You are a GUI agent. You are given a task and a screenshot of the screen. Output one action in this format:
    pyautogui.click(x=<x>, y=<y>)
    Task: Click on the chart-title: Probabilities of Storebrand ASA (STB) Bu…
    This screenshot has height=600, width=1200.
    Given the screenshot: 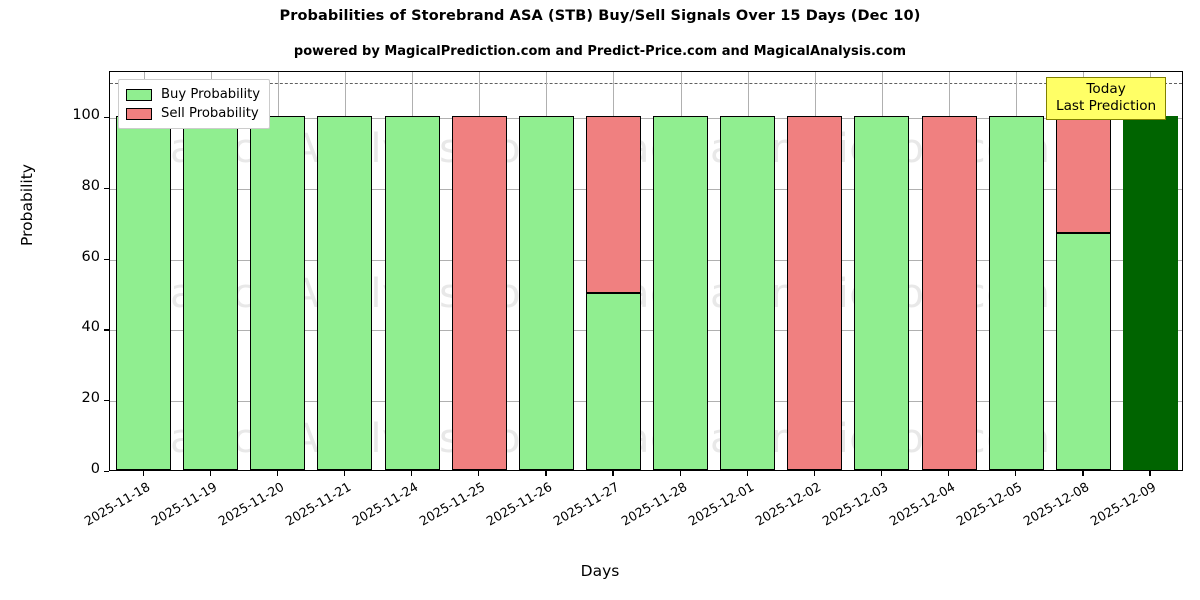 What is the action you would take?
    pyautogui.click(x=600, y=16)
    